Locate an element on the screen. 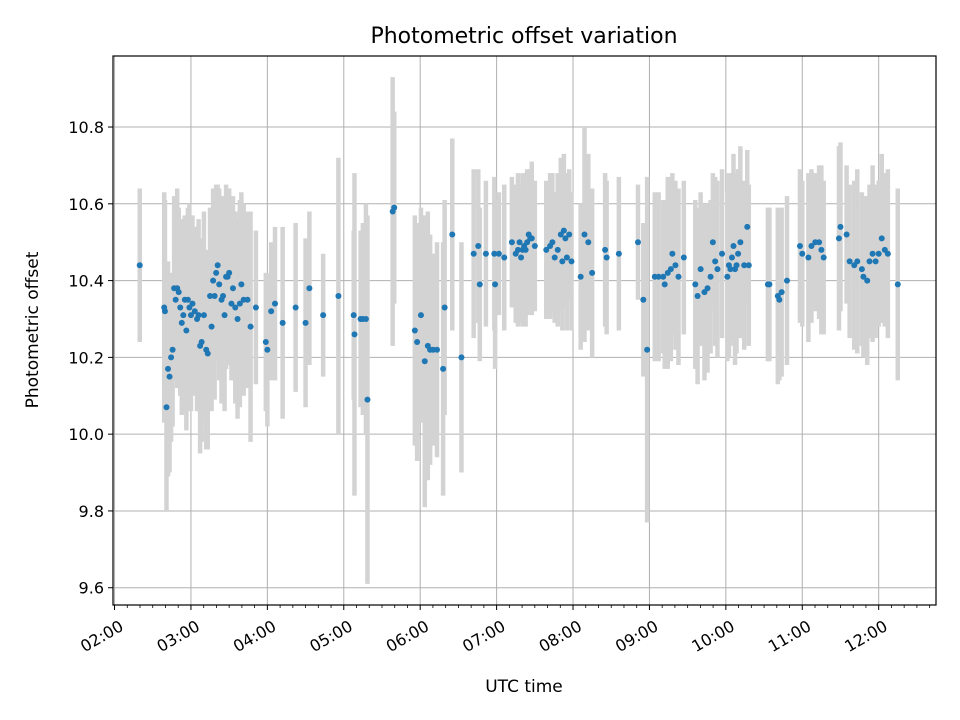  x-tick-label: 02:00 is located at coordinates (101, 636).